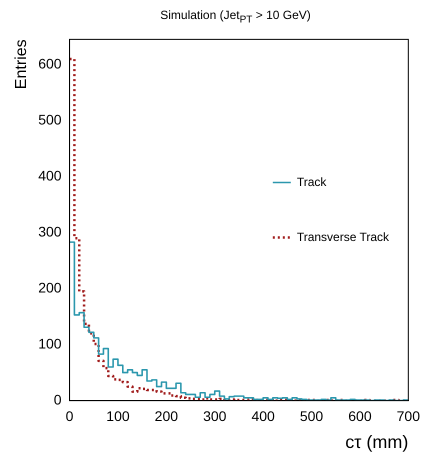 The image size is (431, 468). What do you see at coordinates (70, 416) in the screenshot?
I see `x-tick-label: 0` at bounding box center [70, 416].